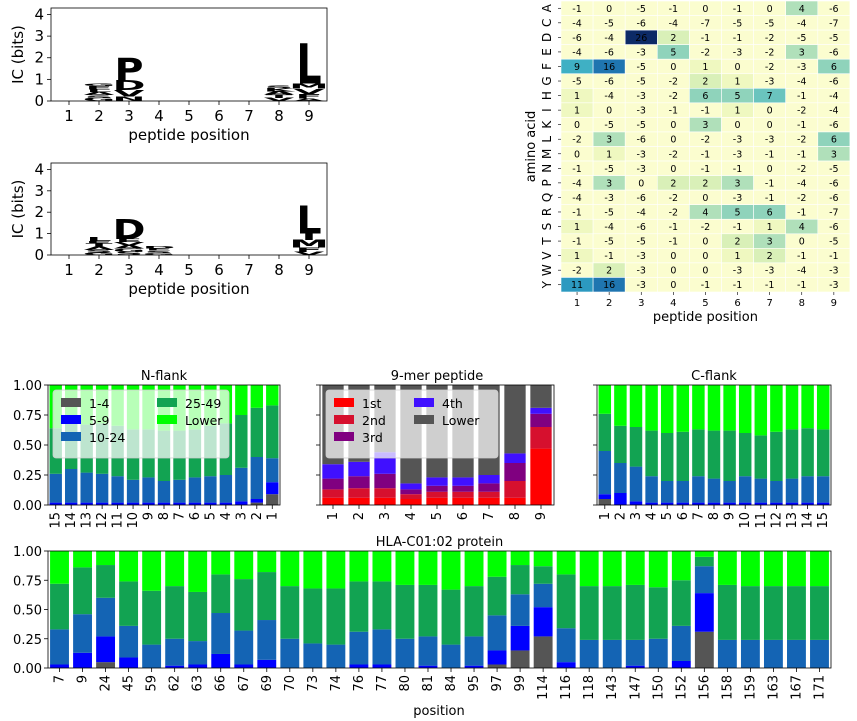  Describe the element at coordinates (405, 683) in the screenshot. I see `x-tick-label: 80` at that location.